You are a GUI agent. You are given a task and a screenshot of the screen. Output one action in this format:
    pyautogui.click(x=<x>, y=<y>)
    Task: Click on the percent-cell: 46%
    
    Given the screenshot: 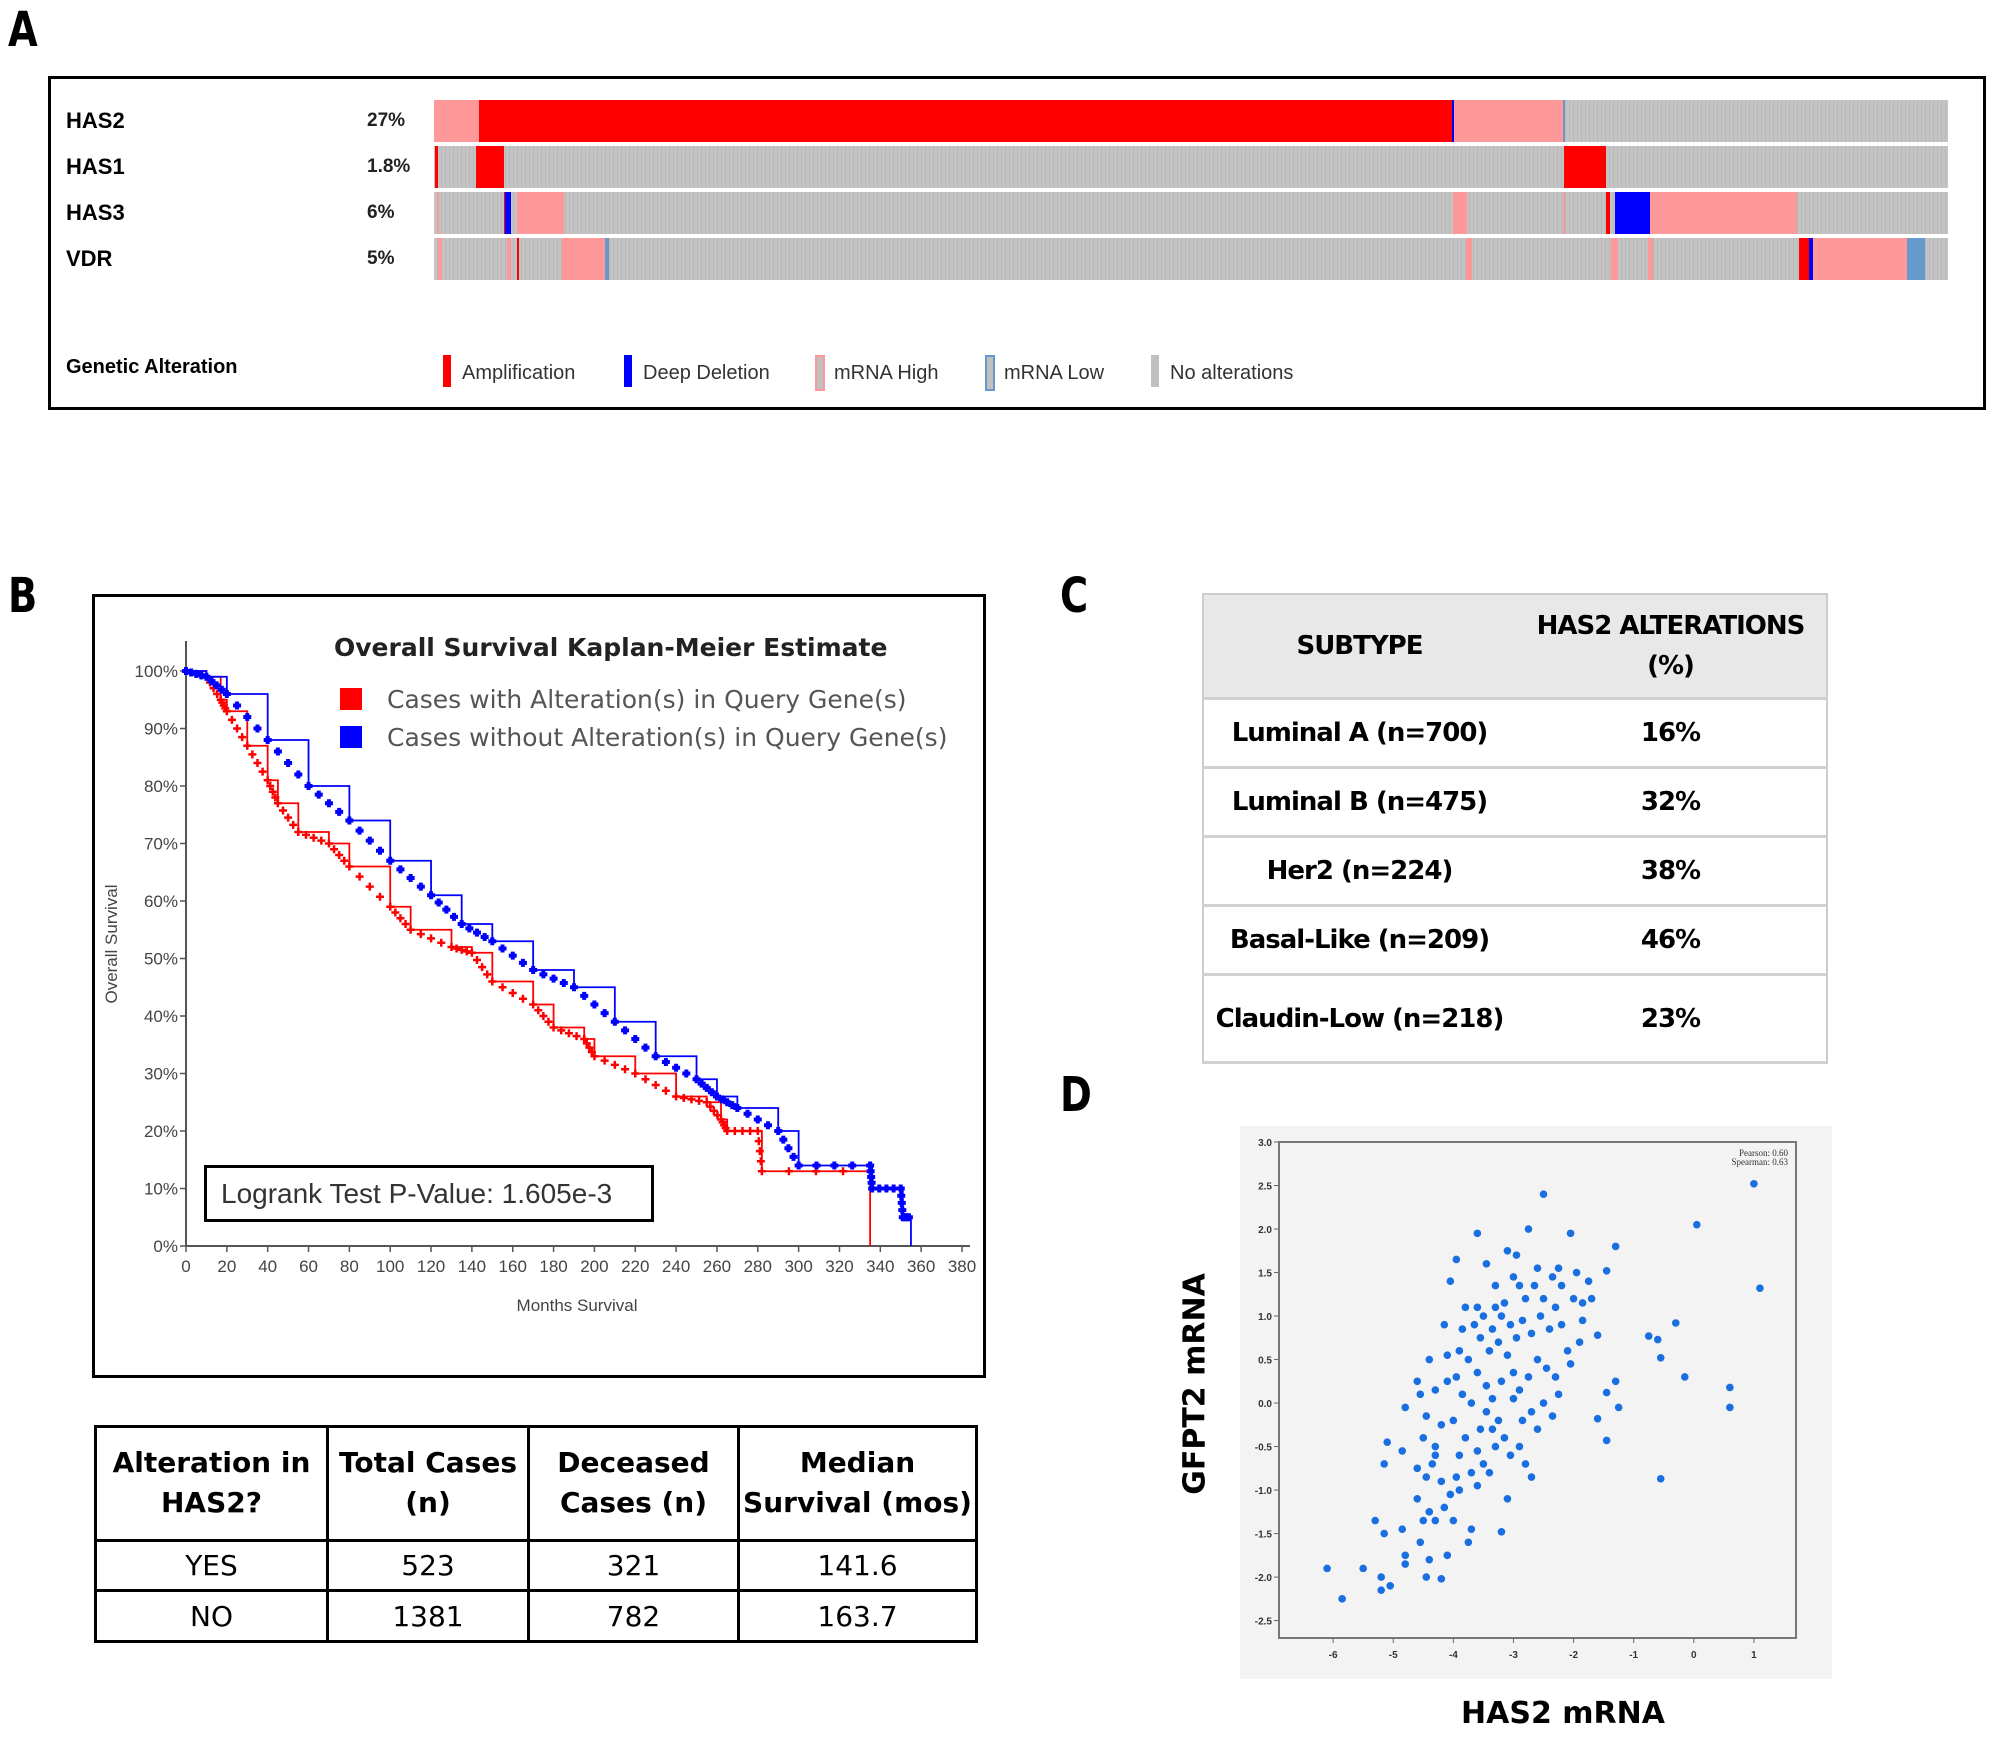 What is the action you would take?
    pyautogui.click(x=1671, y=940)
    